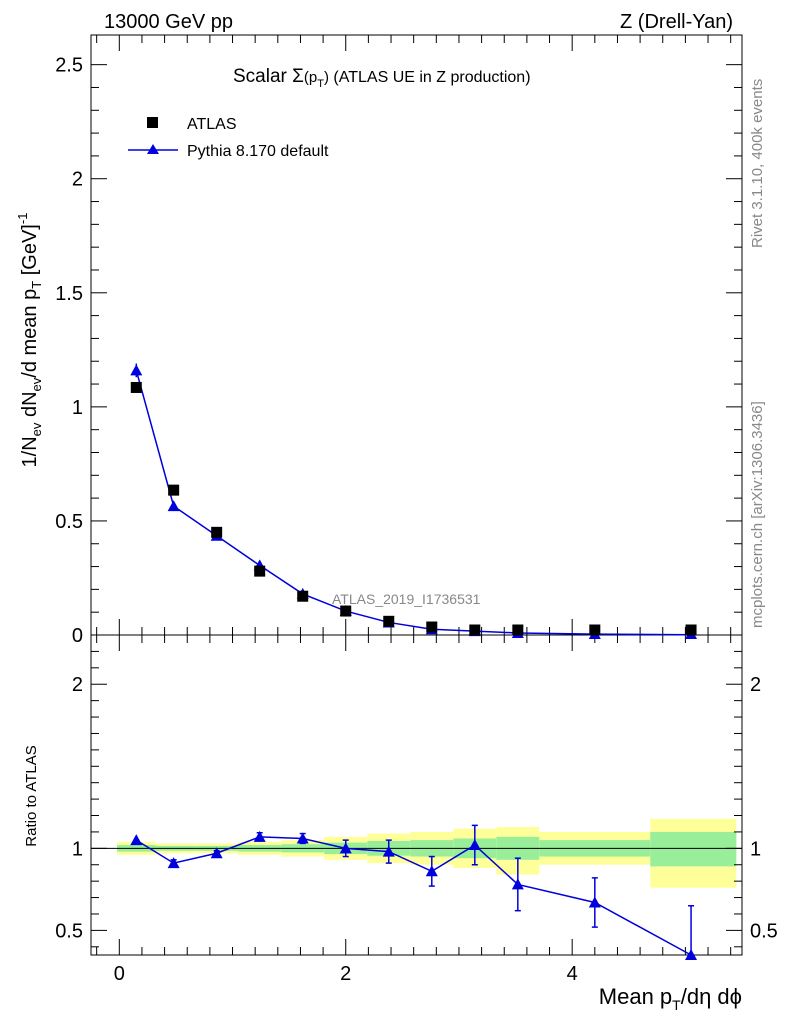 This screenshot has width=786, height=1024. I want to click on ratio-y-tick-label-left: 1, so click(77, 849).